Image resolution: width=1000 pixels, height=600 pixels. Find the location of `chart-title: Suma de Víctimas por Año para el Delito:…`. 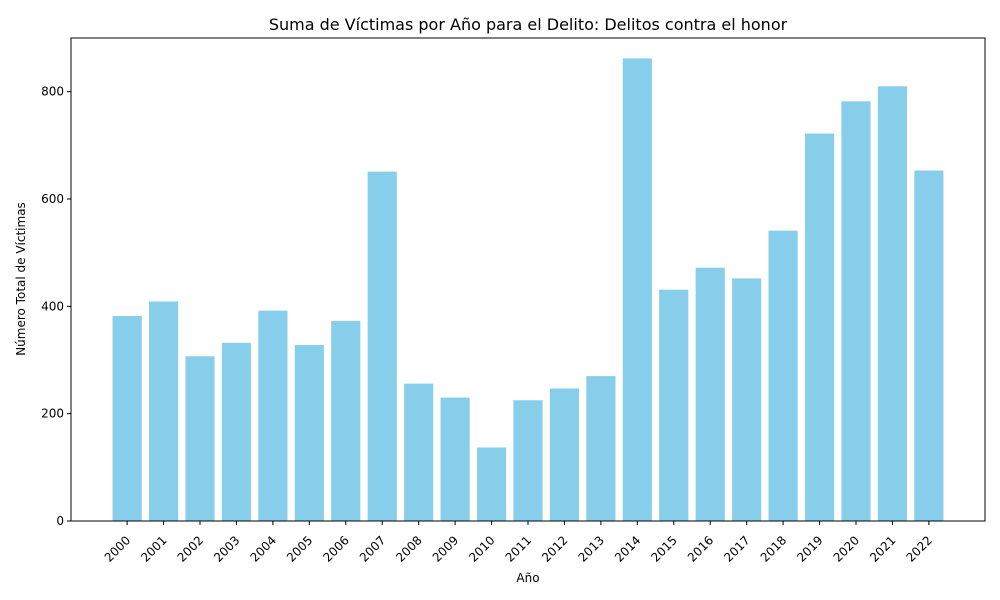

chart-title: Suma de Víctimas por Año para el Delito:… is located at coordinates (528, 24).